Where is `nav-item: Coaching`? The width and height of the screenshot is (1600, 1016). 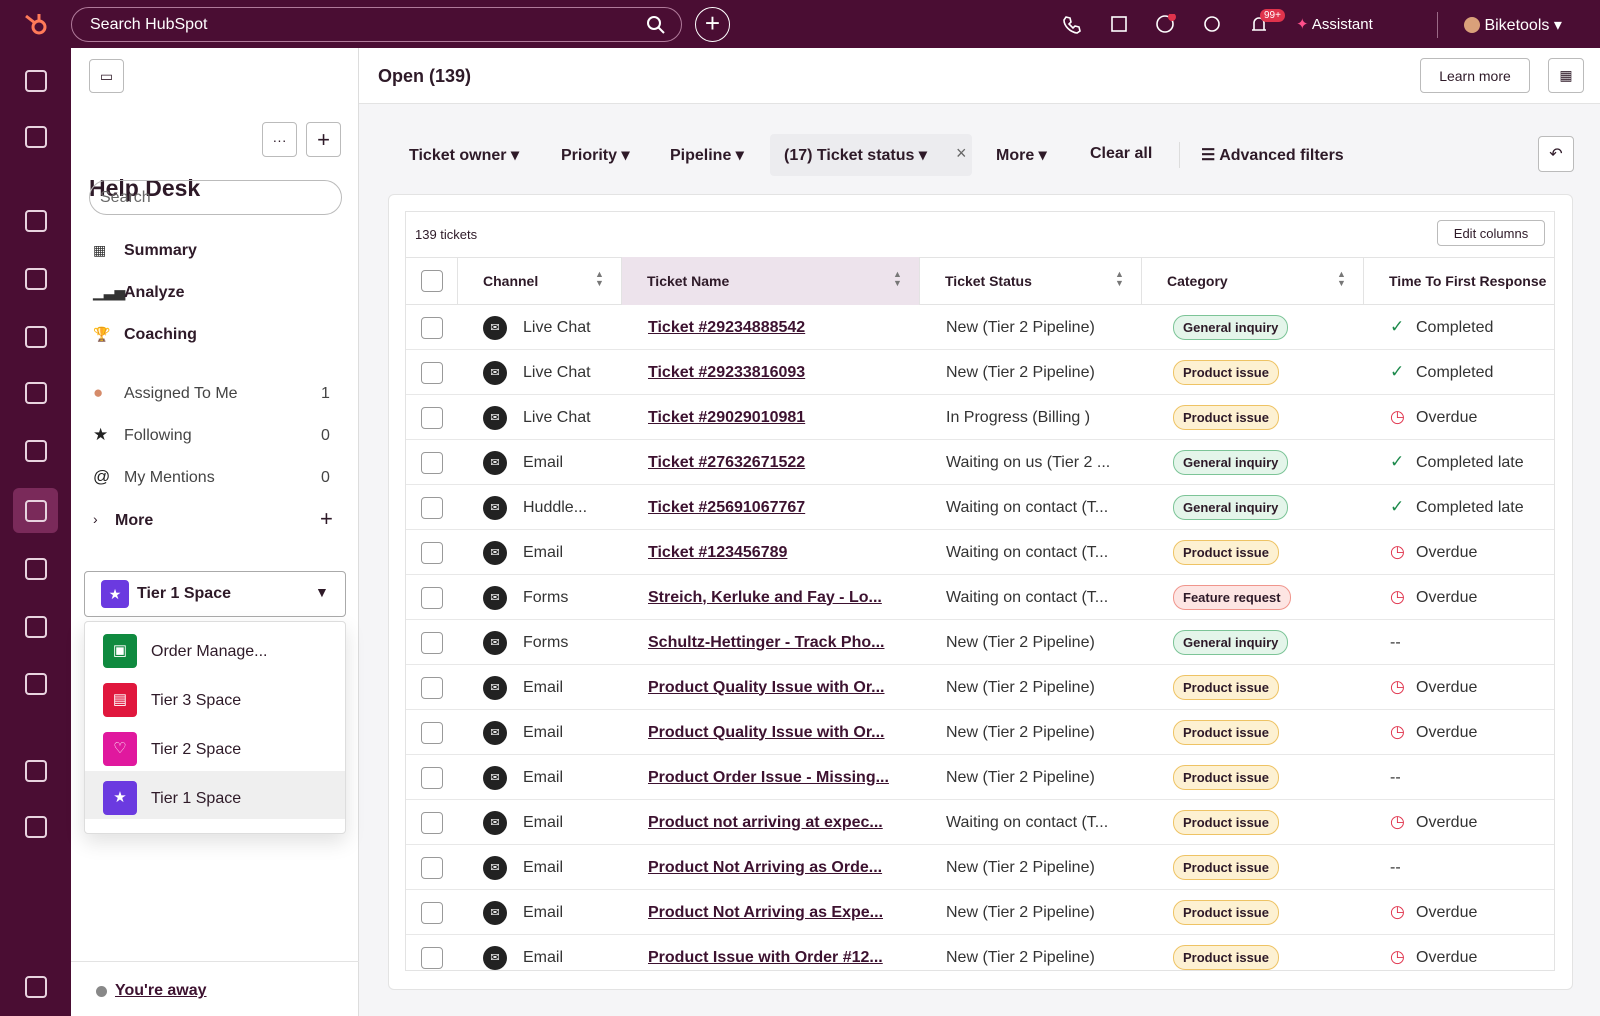
nav-item: Coaching is located at coordinates (160, 334).